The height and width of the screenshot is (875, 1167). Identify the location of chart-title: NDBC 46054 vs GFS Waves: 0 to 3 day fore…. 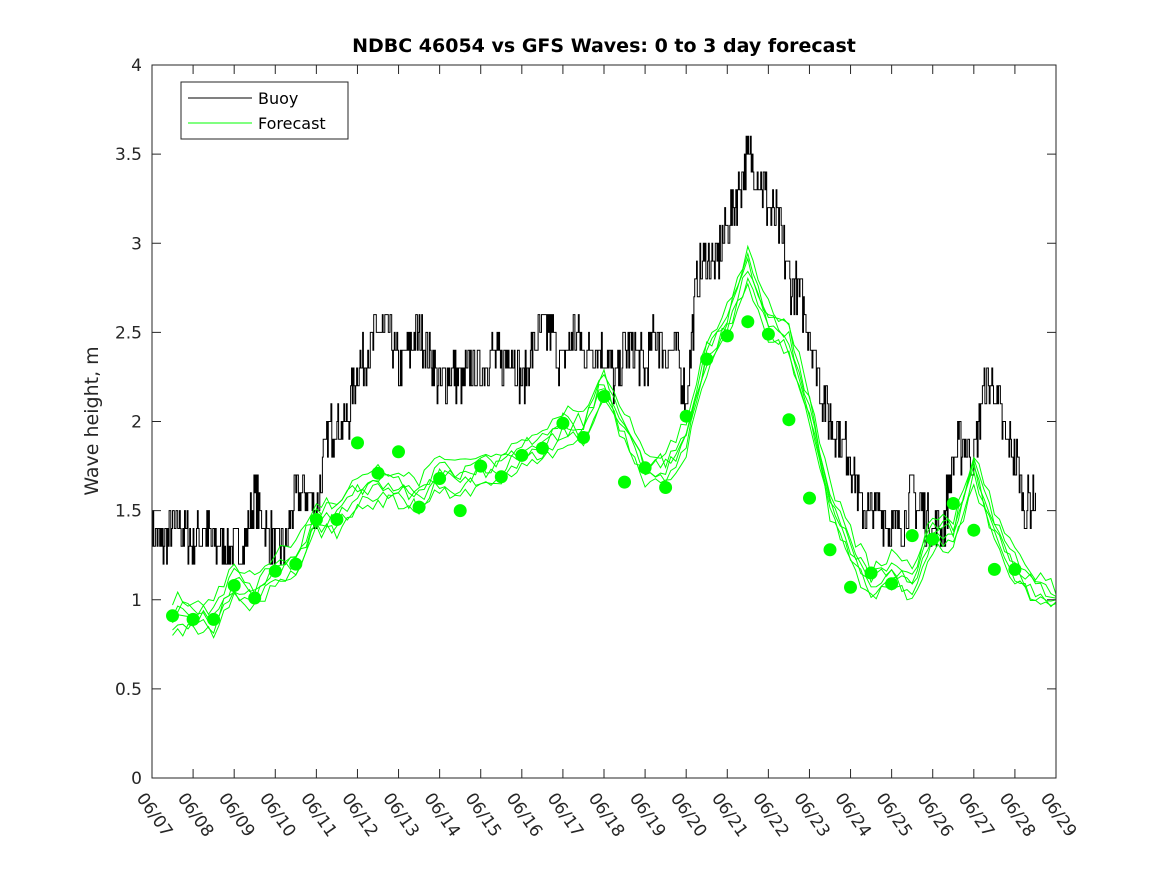
(604, 46).